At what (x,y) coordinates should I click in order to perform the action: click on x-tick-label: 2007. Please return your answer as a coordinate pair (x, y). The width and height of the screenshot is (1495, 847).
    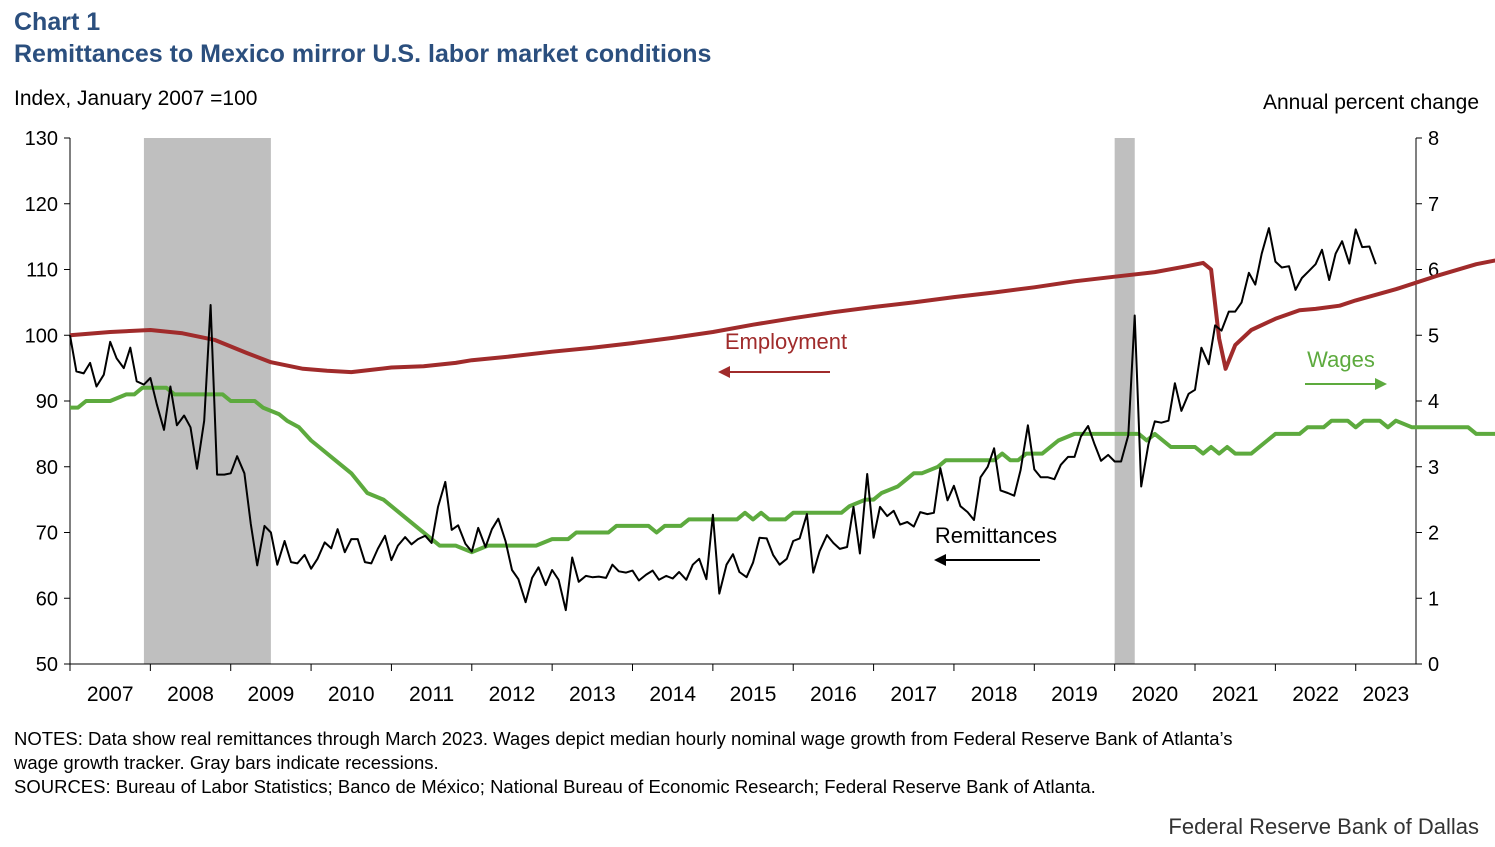
    Looking at the image, I should click on (110, 694).